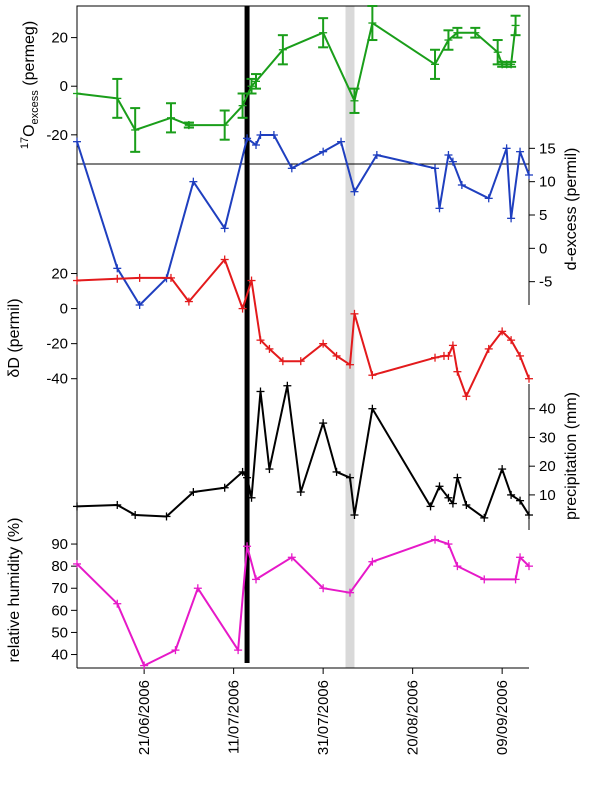 This screenshot has height=786, width=592. Describe the element at coordinates (547, 409) in the screenshot. I see `precipitation-y-tick-label: 40` at that location.